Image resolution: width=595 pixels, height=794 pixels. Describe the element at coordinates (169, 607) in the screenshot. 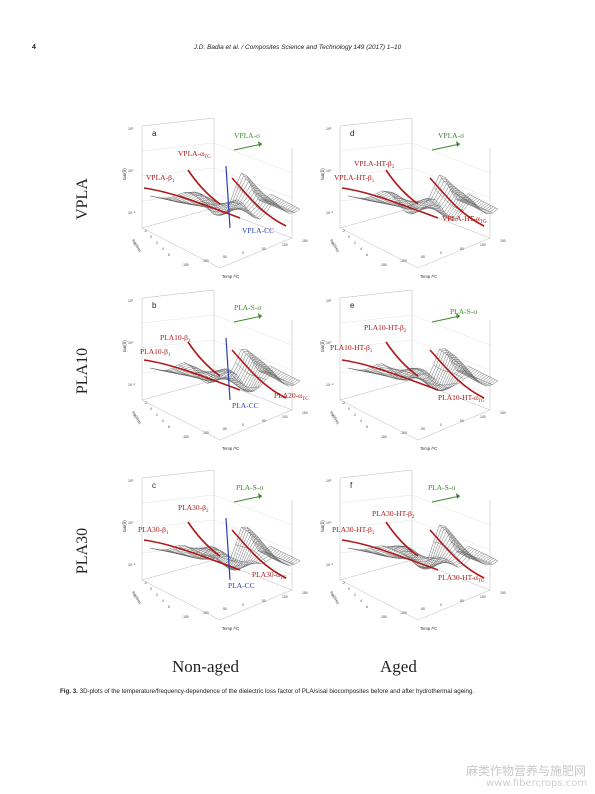

I see `y-tick-label: 6` at that location.